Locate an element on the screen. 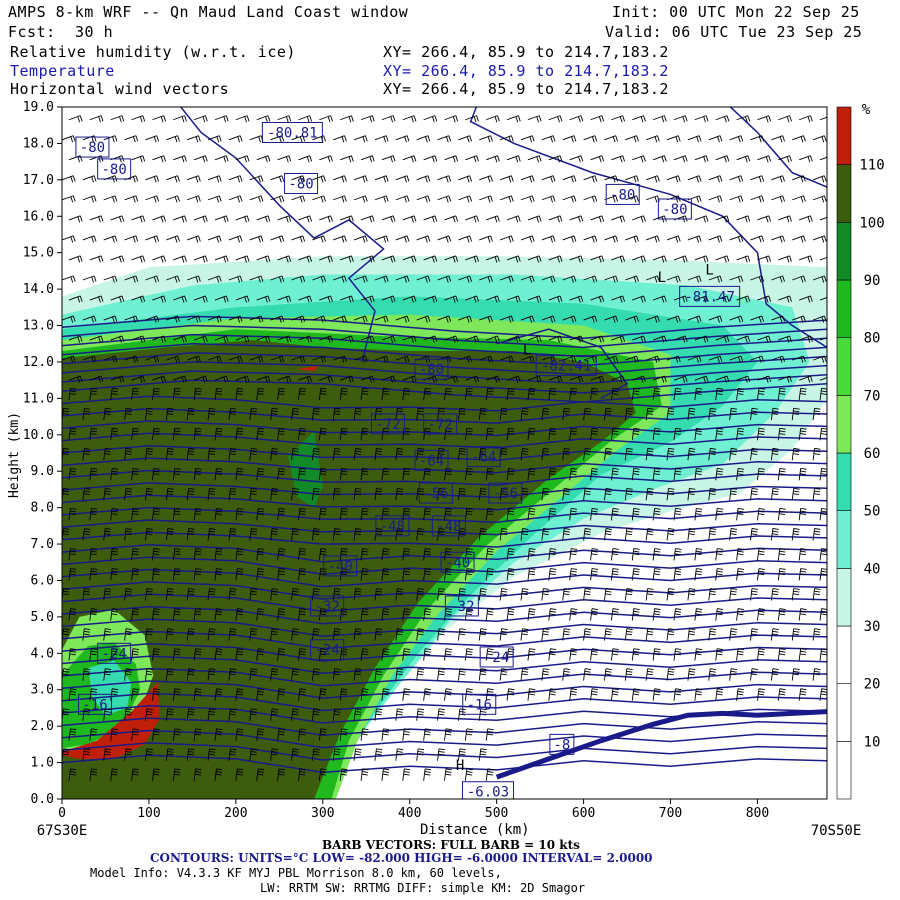  y-axis-label: Height (km) is located at coordinates (14, 455).